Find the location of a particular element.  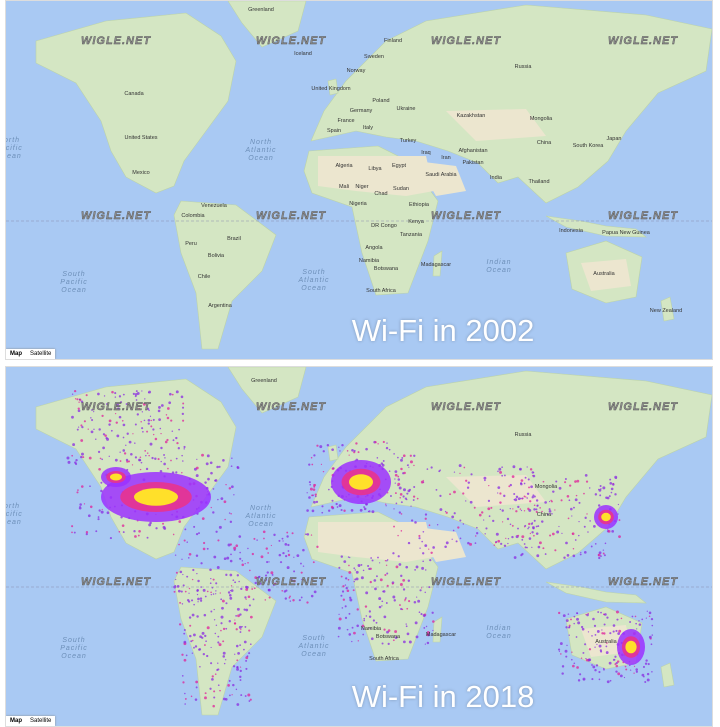

country-label: Afghanistan is located at coordinates (473, 151).